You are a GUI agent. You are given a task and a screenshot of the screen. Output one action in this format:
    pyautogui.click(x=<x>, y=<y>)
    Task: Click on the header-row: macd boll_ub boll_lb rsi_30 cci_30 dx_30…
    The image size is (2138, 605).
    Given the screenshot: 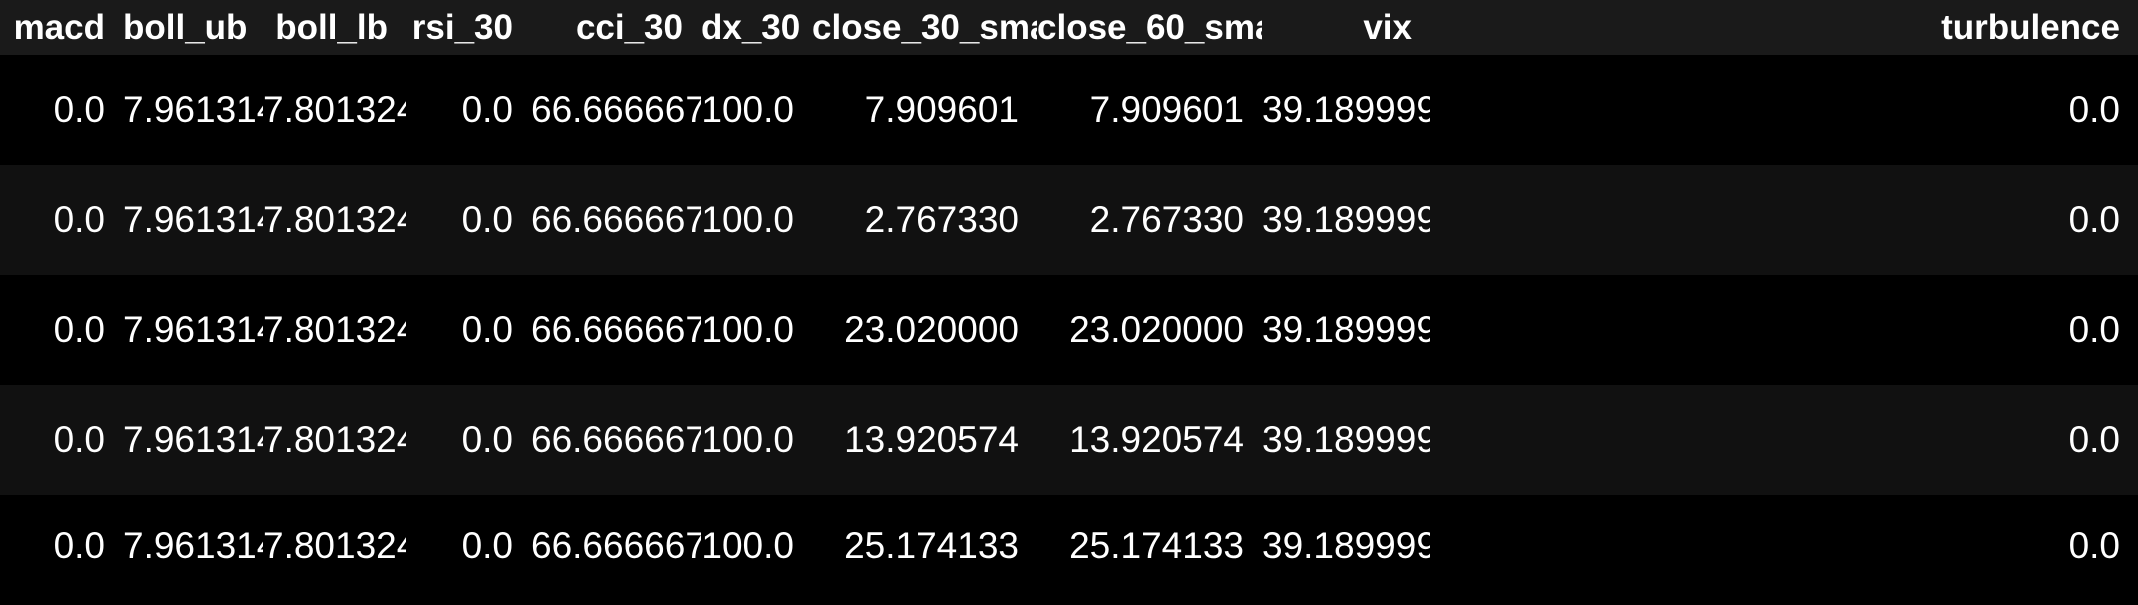 What is the action you would take?
    pyautogui.click(x=1069, y=27)
    